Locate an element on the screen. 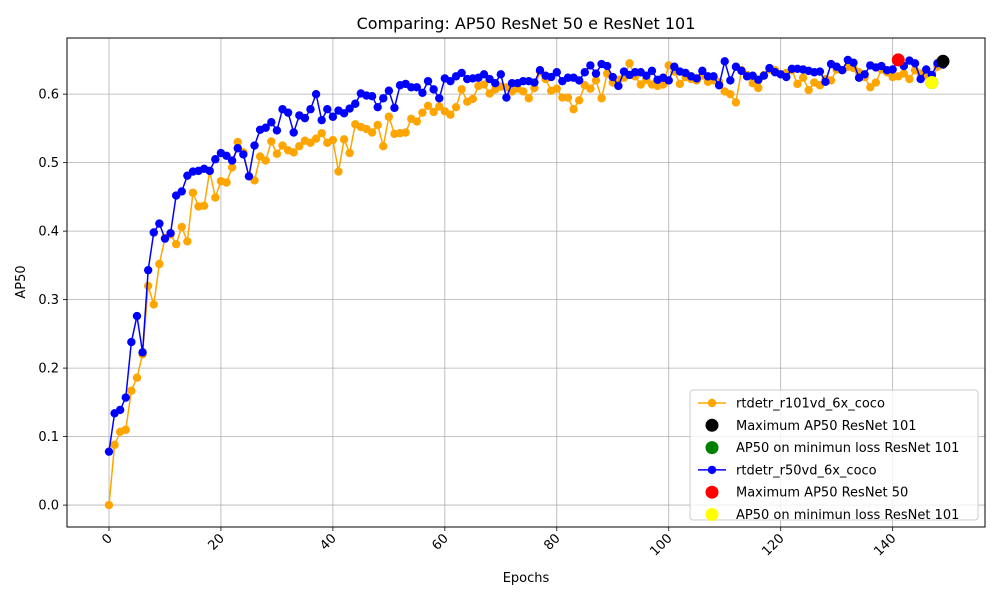  y-ticks: 0.0 0.1 0.2 0.3 0.4 0.5 0.6 is located at coordinates (52, 301).